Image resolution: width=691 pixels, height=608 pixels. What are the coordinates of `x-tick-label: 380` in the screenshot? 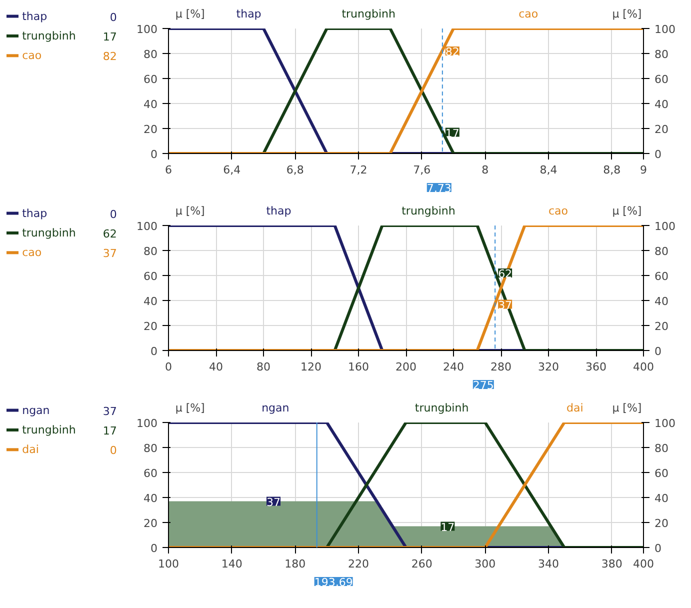 It's located at (611, 564).